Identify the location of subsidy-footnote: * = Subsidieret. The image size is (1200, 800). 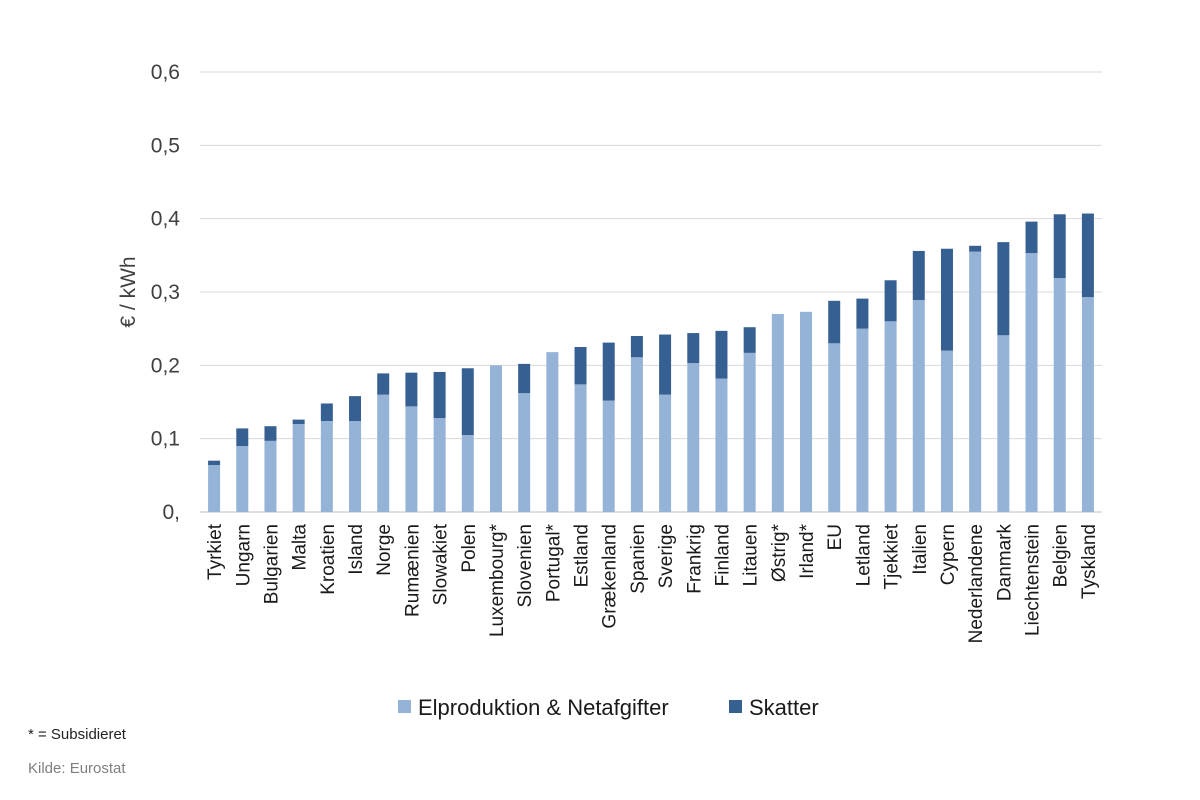
(77, 734).